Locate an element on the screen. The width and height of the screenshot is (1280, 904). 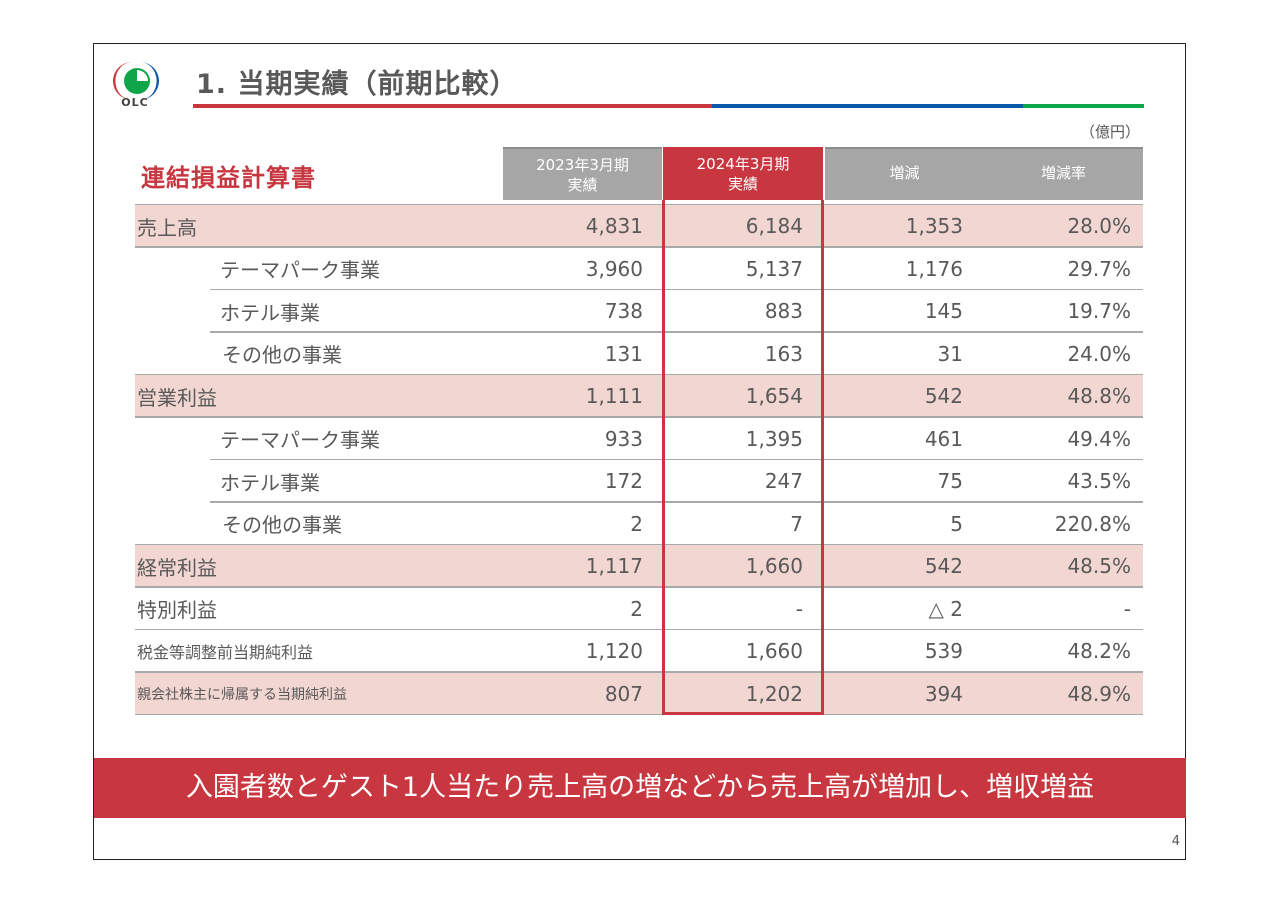
cell-change: 5 is located at coordinates (956, 523).